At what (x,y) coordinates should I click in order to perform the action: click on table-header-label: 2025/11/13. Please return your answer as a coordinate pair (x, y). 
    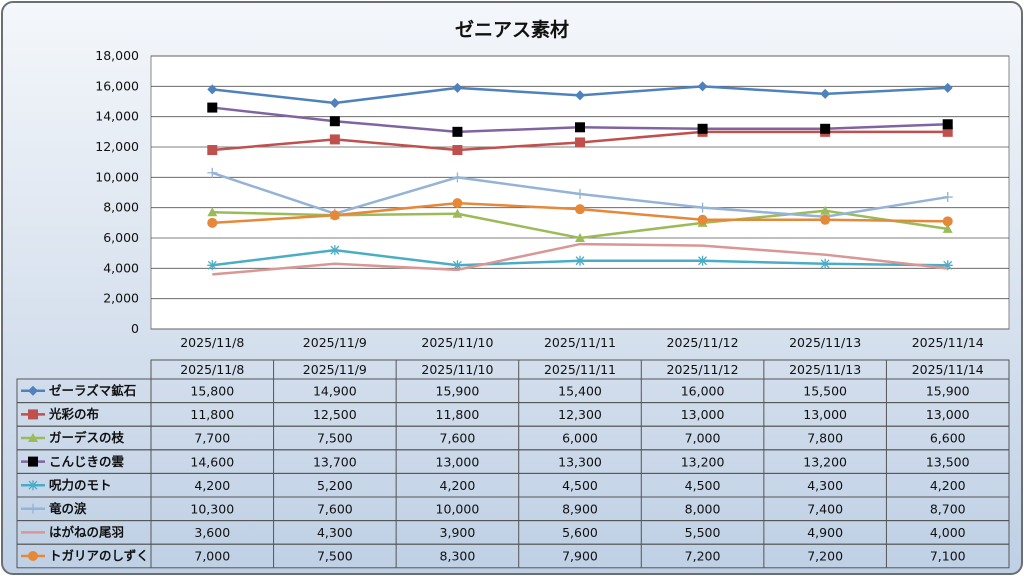
    Looking at the image, I should click on (825, 369).